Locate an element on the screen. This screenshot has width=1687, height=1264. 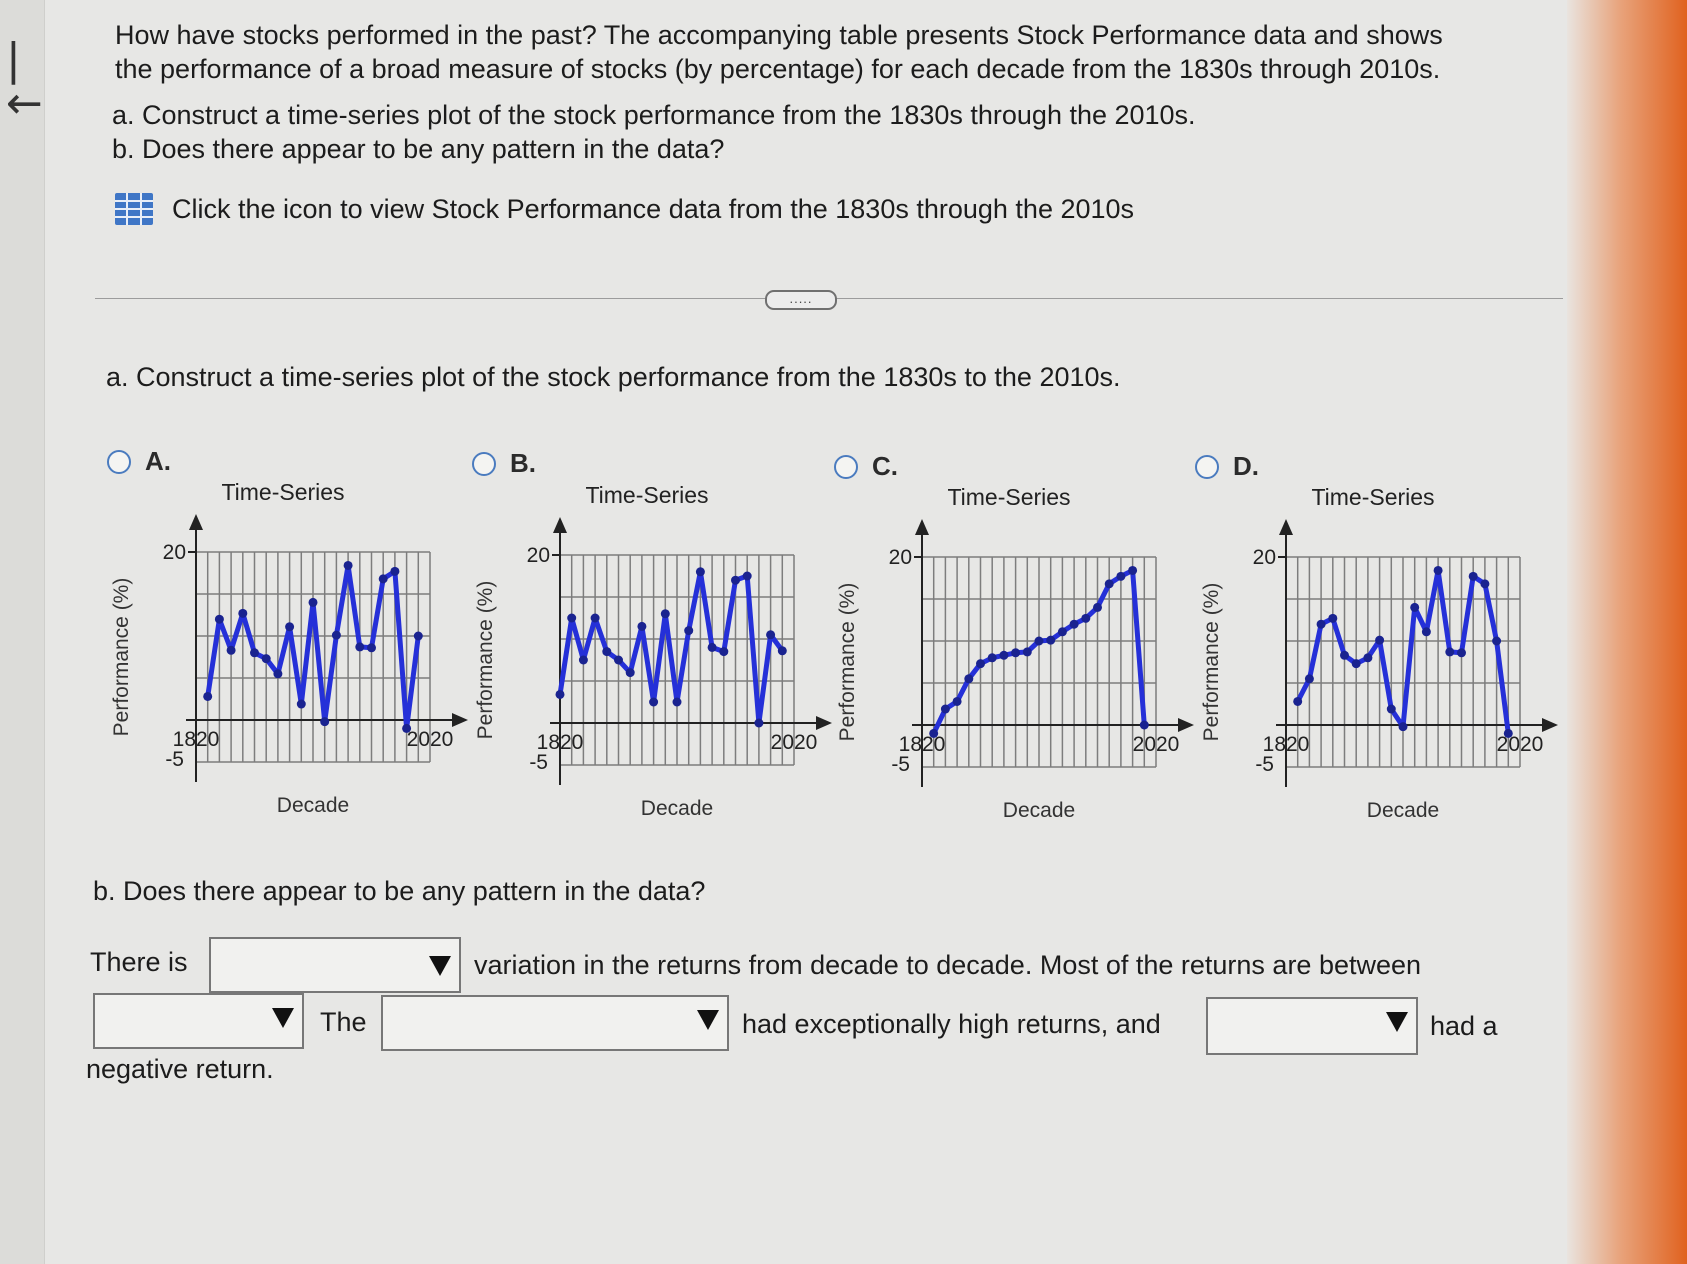
high-returns-dropdown is located at coordinates (555, 1023).